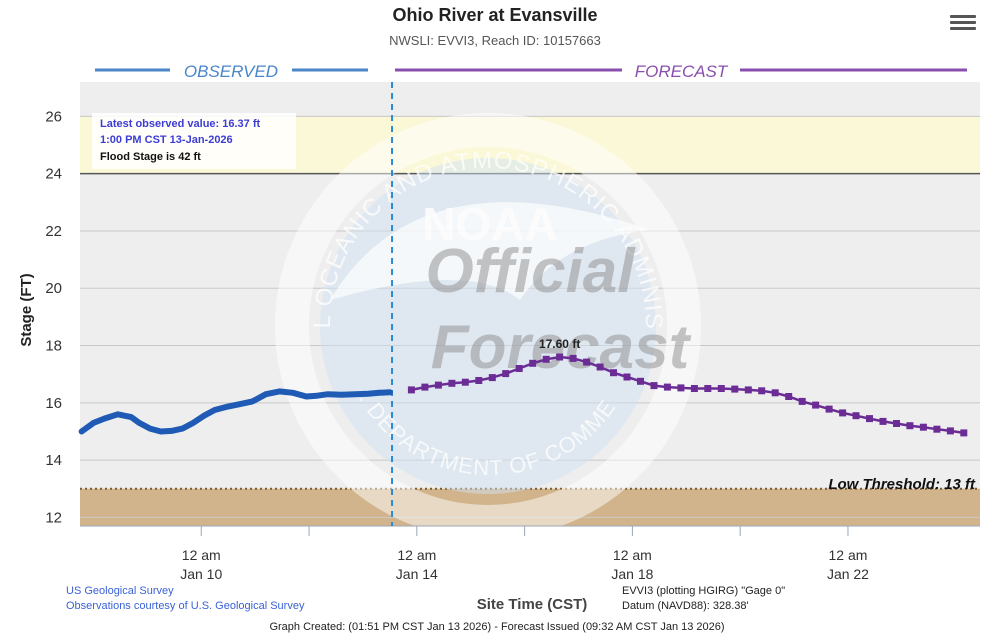 The width and height of the screenshot is (1000, 639). Describe the element at coordinates (53, 174) in the screenshot. I see `y-tick-label: 24` at that location.